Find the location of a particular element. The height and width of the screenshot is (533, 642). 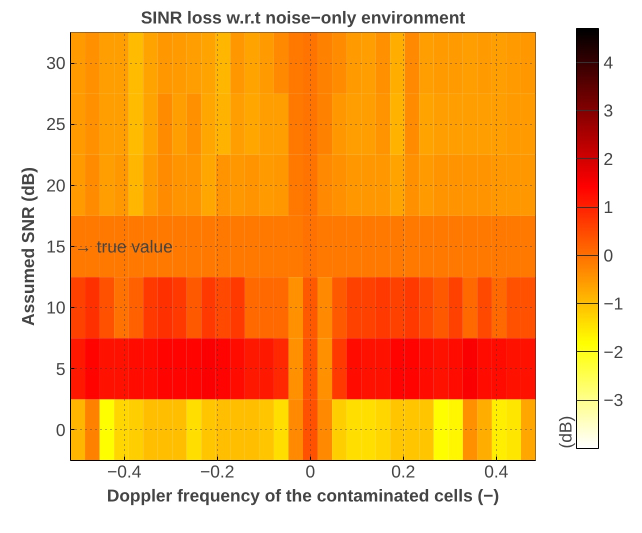

x-axis-title: Doppler frequency of the contaminated cells (−) is located at coordinates (303, 496).